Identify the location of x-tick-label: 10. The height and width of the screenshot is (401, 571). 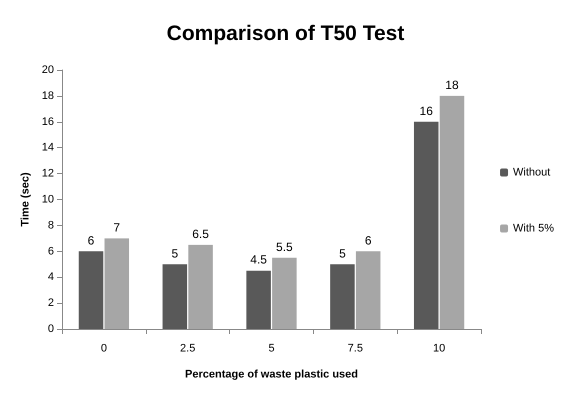
(439, 348).